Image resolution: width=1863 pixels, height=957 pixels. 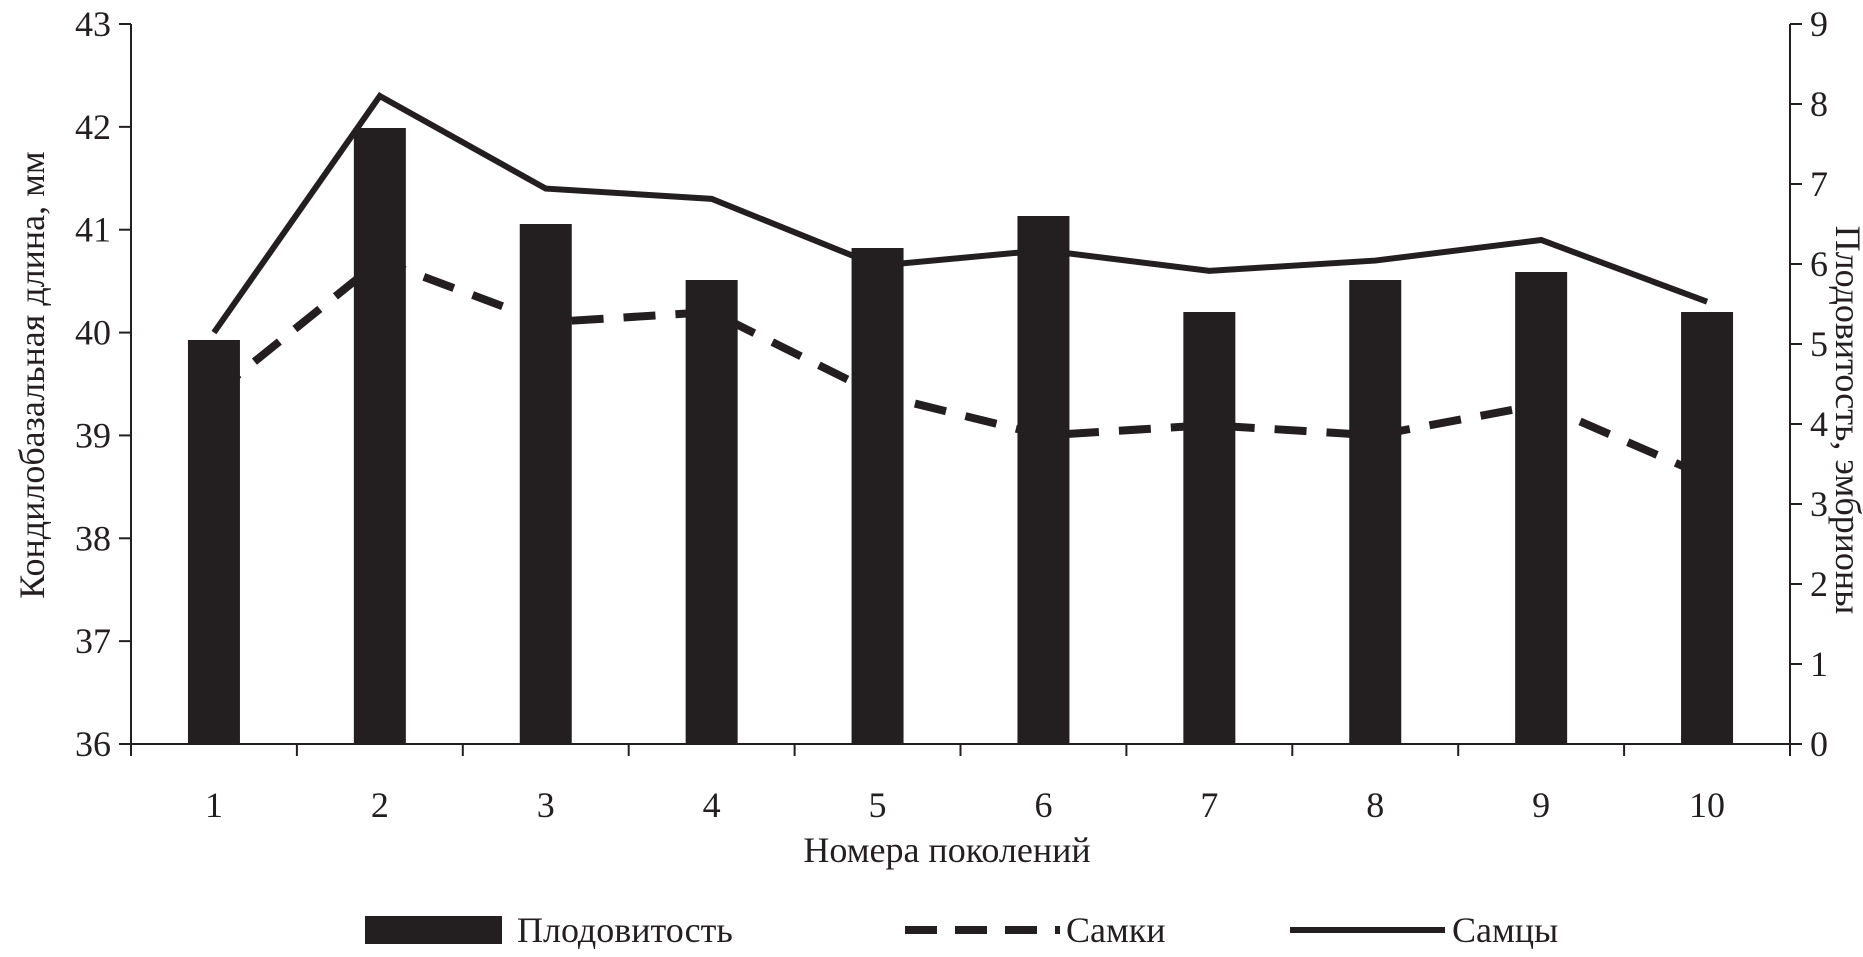 I want to click on legend-label-males: Самцы, so click(x=1505, y=930).